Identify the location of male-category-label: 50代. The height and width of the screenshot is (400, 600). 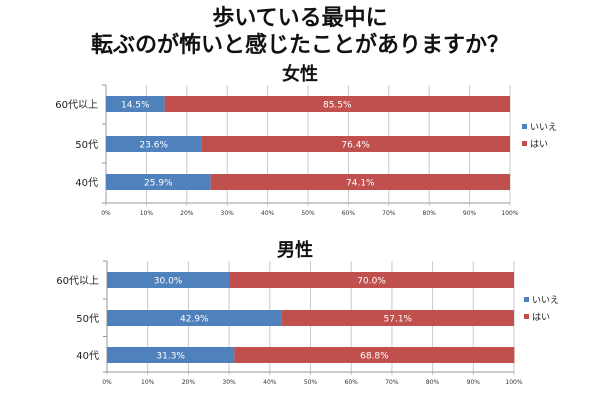
(87, 319).